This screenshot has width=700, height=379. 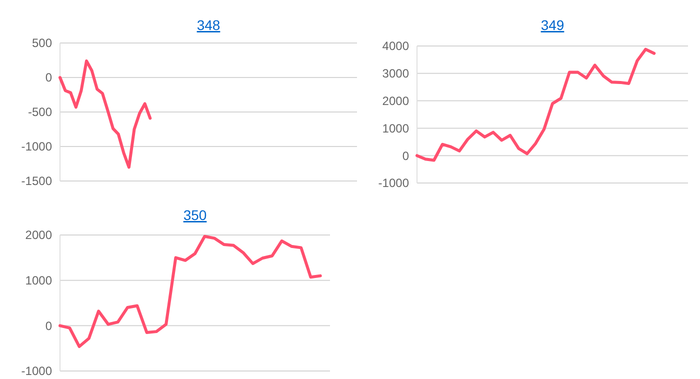 What do you see at coordinates (552, 25) in the screenshot?
I see `chart-title: 349` at bounding box center [552, 25].